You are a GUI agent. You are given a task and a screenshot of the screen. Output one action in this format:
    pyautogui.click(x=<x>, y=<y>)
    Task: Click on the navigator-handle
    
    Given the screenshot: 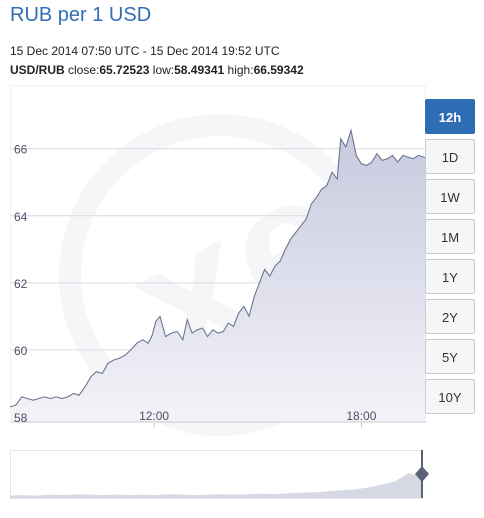 What is the action you would take?
    pyautogui.click(x=422, y=474)
    